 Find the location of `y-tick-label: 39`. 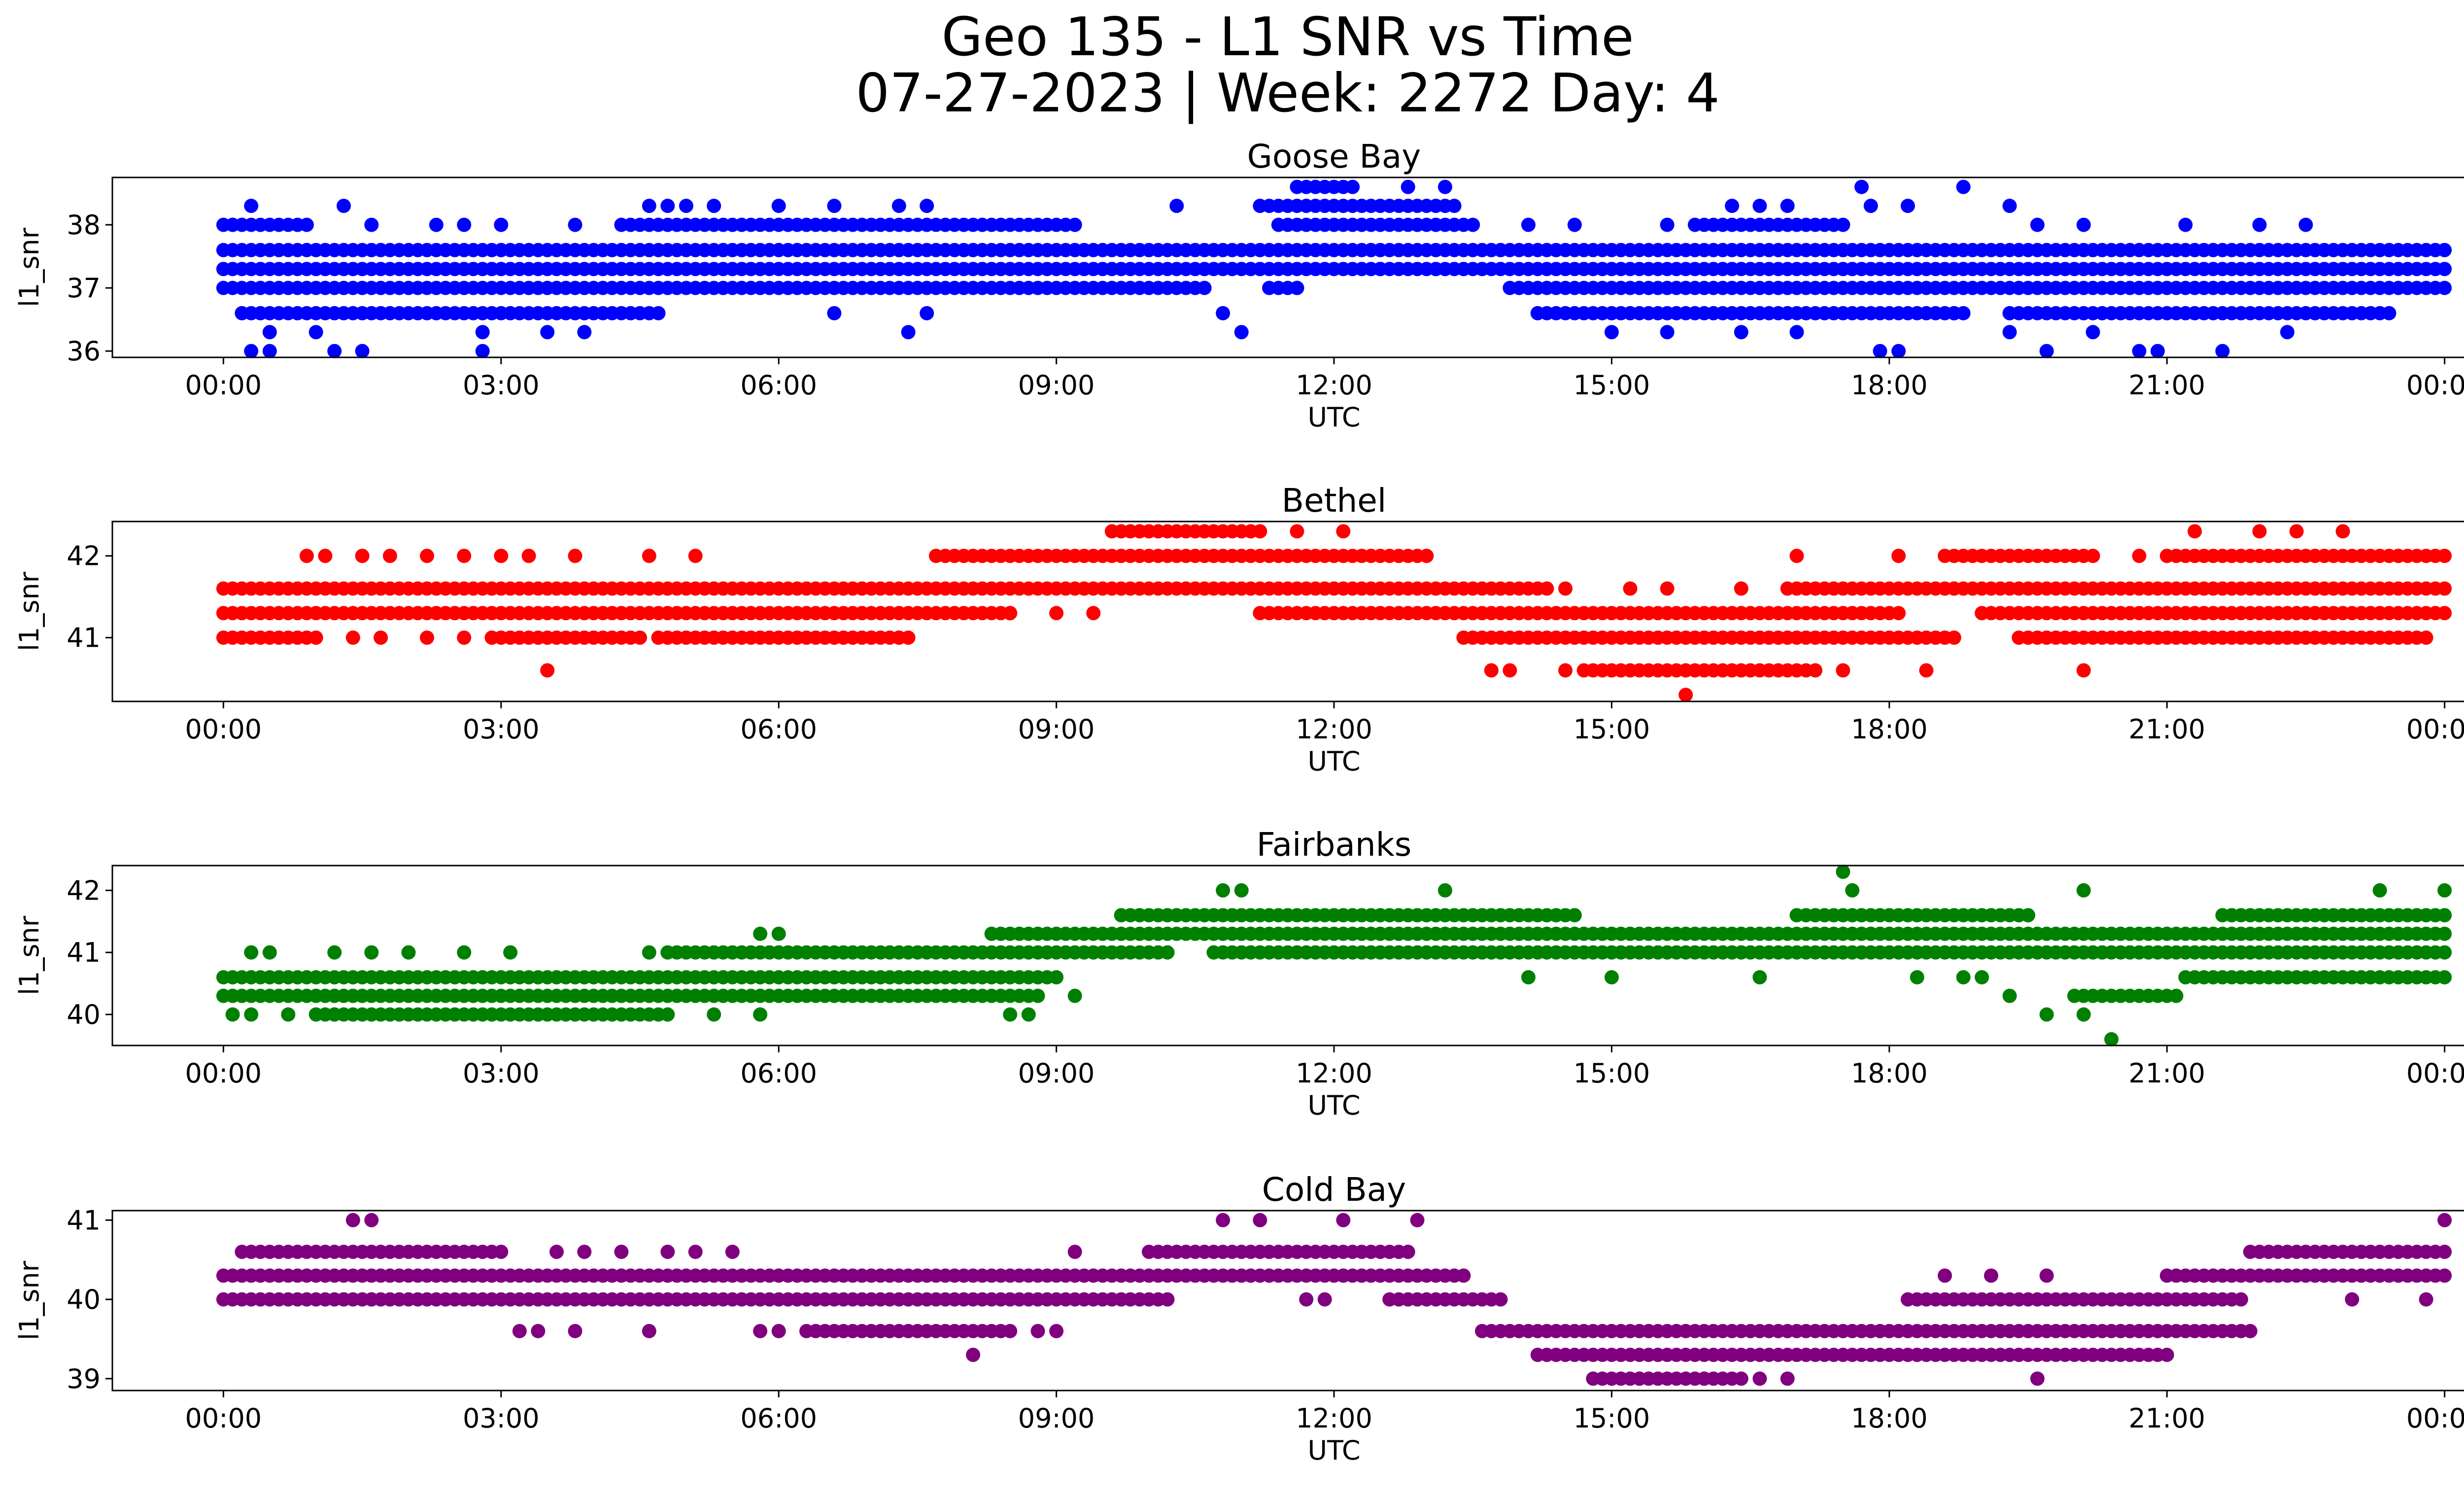

y-tick-label: 39 is located at coordinates (84, 1378).